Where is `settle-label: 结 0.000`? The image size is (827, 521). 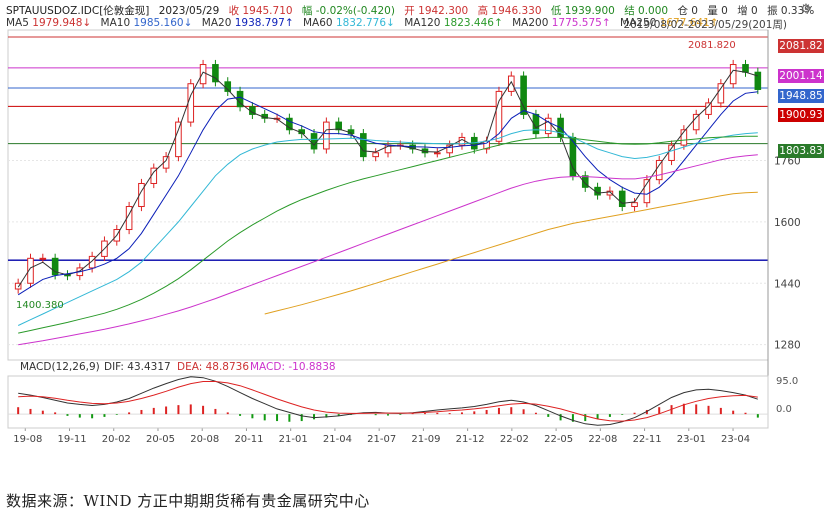
settle-label: 结 0.000 is located at coordinates (646, 11).